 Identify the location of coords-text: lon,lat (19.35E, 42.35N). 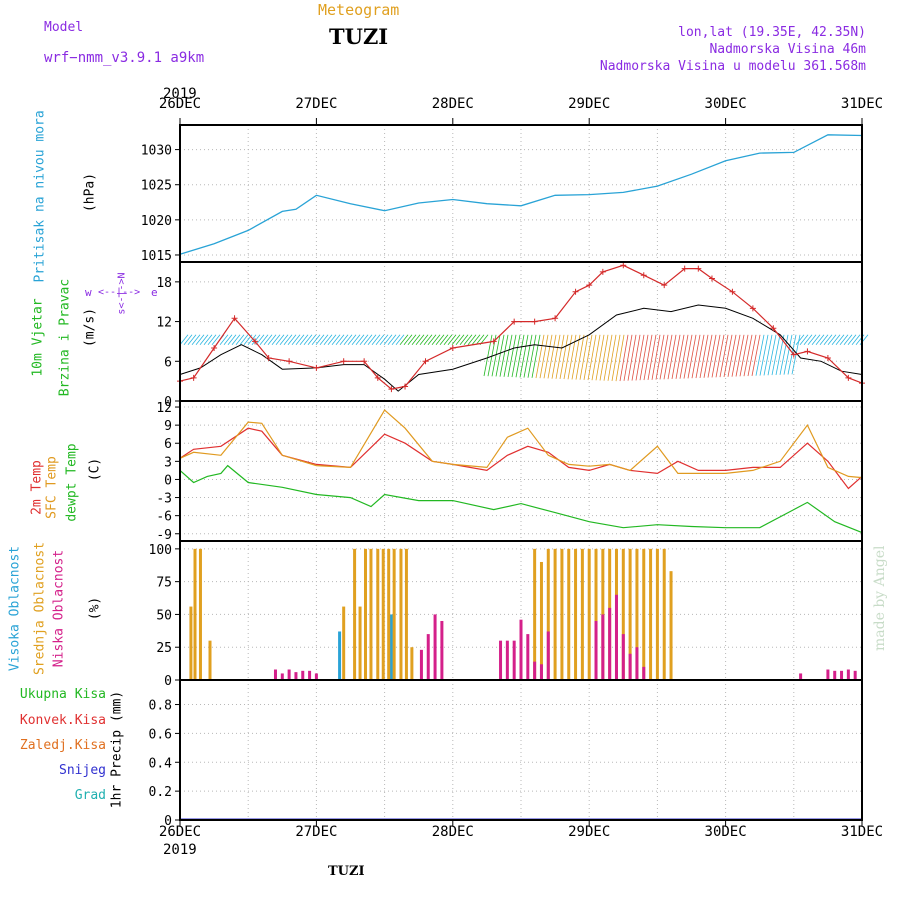
(772, 32).